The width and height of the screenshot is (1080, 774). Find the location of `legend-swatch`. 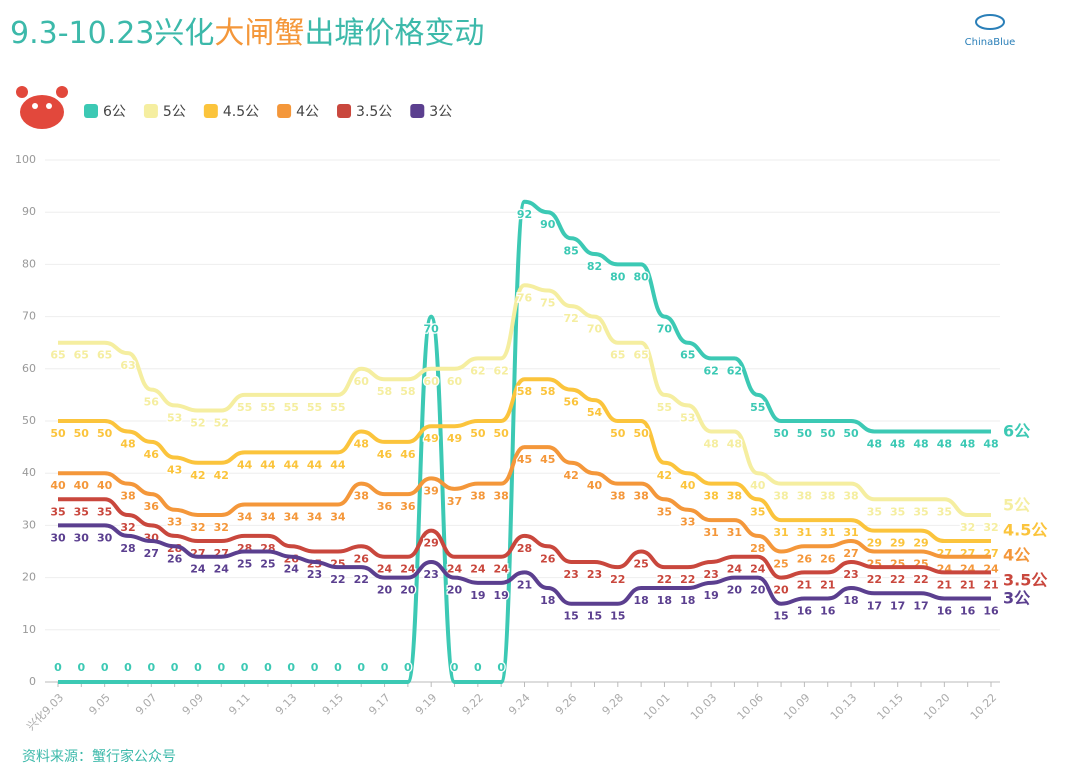

legend-swatch is located at coordinates (284, 111).